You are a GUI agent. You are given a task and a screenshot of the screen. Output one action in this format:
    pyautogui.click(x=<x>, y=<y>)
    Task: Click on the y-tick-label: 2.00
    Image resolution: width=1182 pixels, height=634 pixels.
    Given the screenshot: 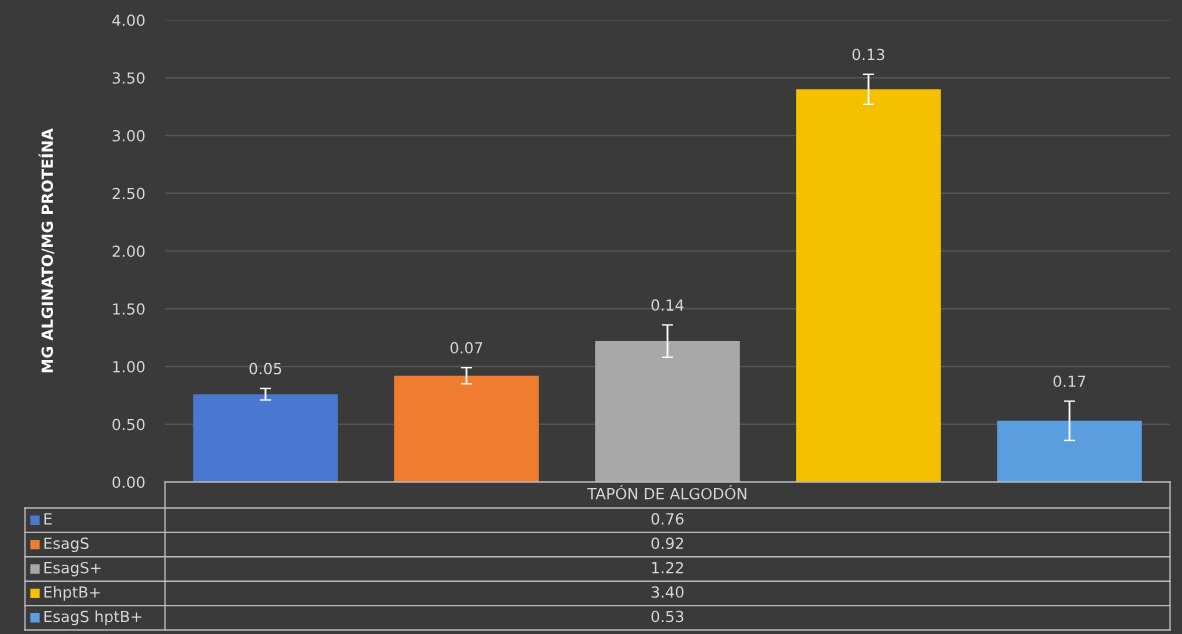 What is the action you would take?
    pyautogui.click(x=128, y=251)
    